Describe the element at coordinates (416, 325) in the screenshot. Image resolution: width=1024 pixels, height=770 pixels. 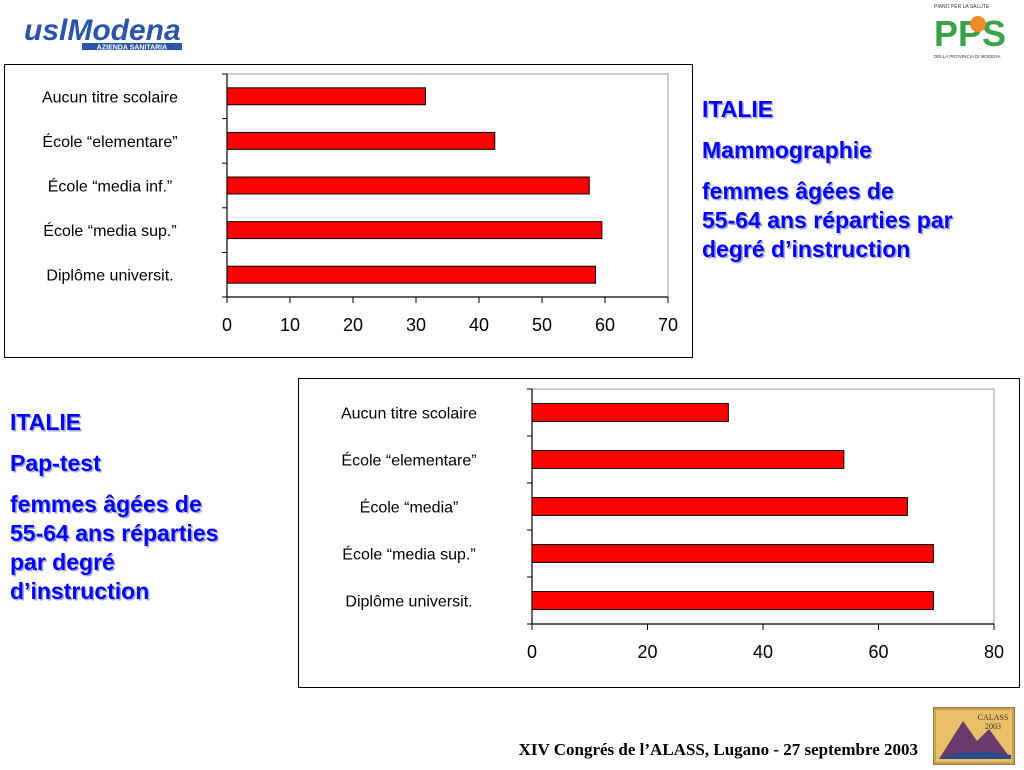
I see `x-tick-label: 30` at that location.